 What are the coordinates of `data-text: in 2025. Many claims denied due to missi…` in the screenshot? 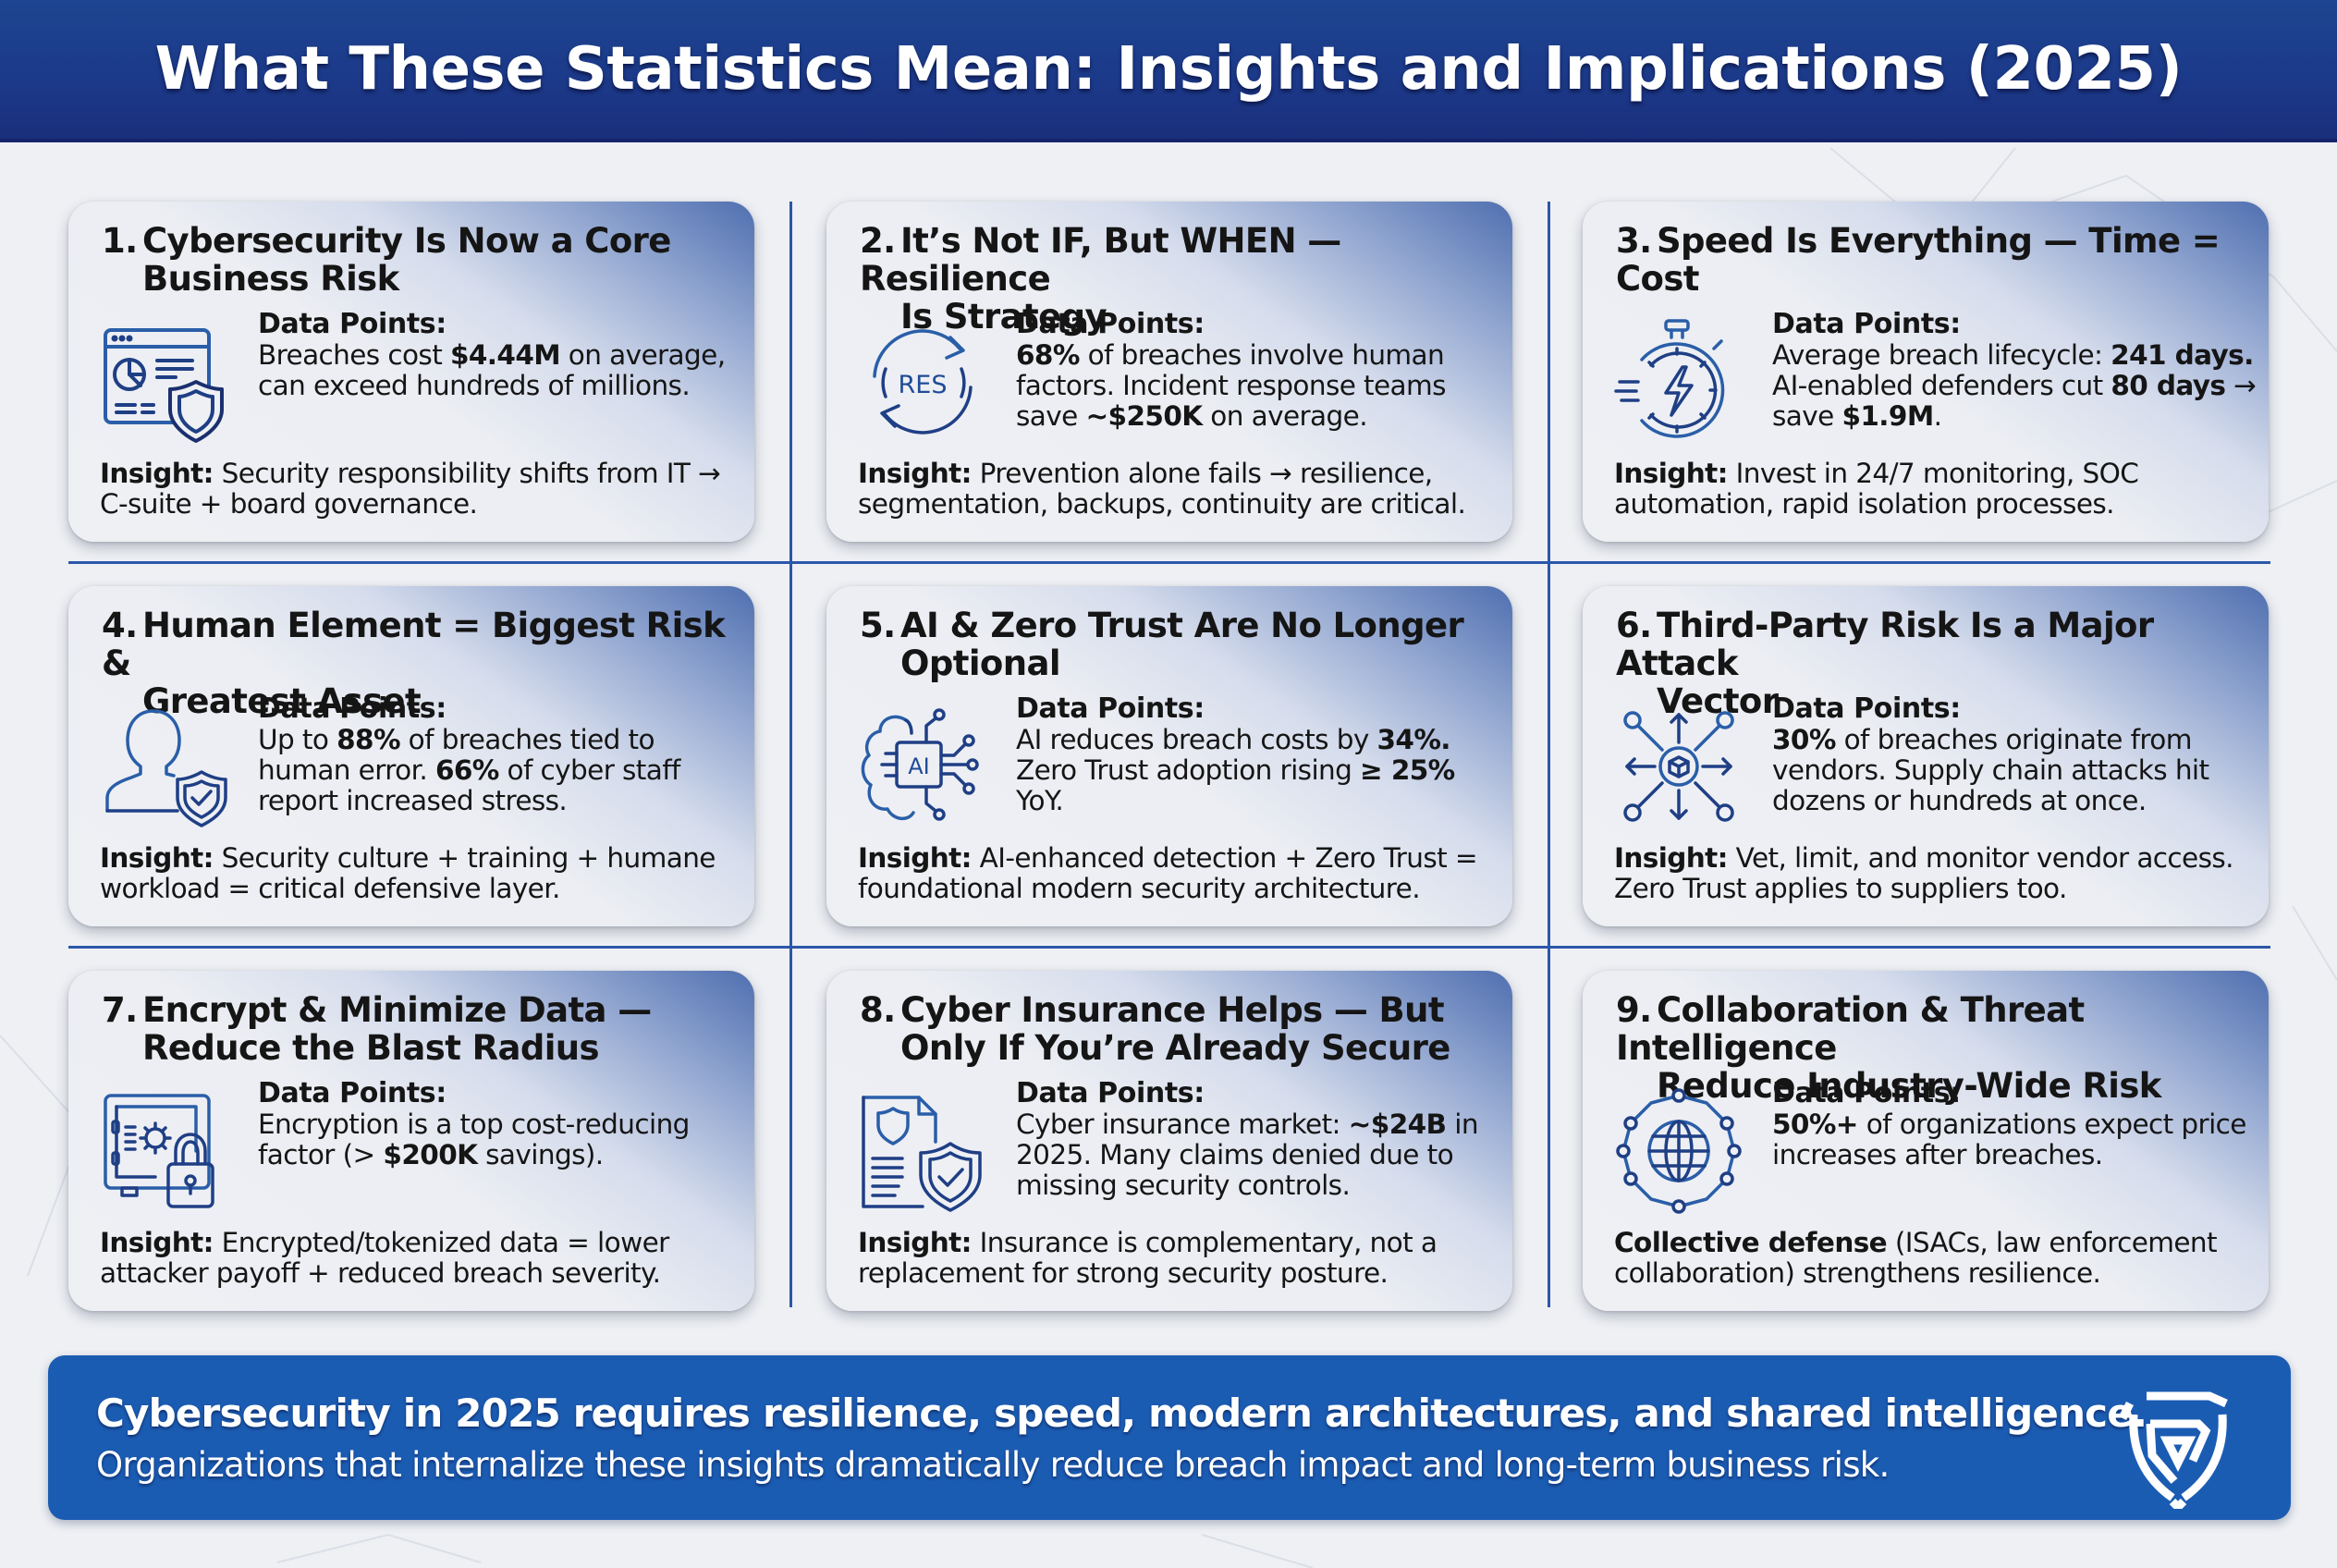 It's located at (1247, 1155).